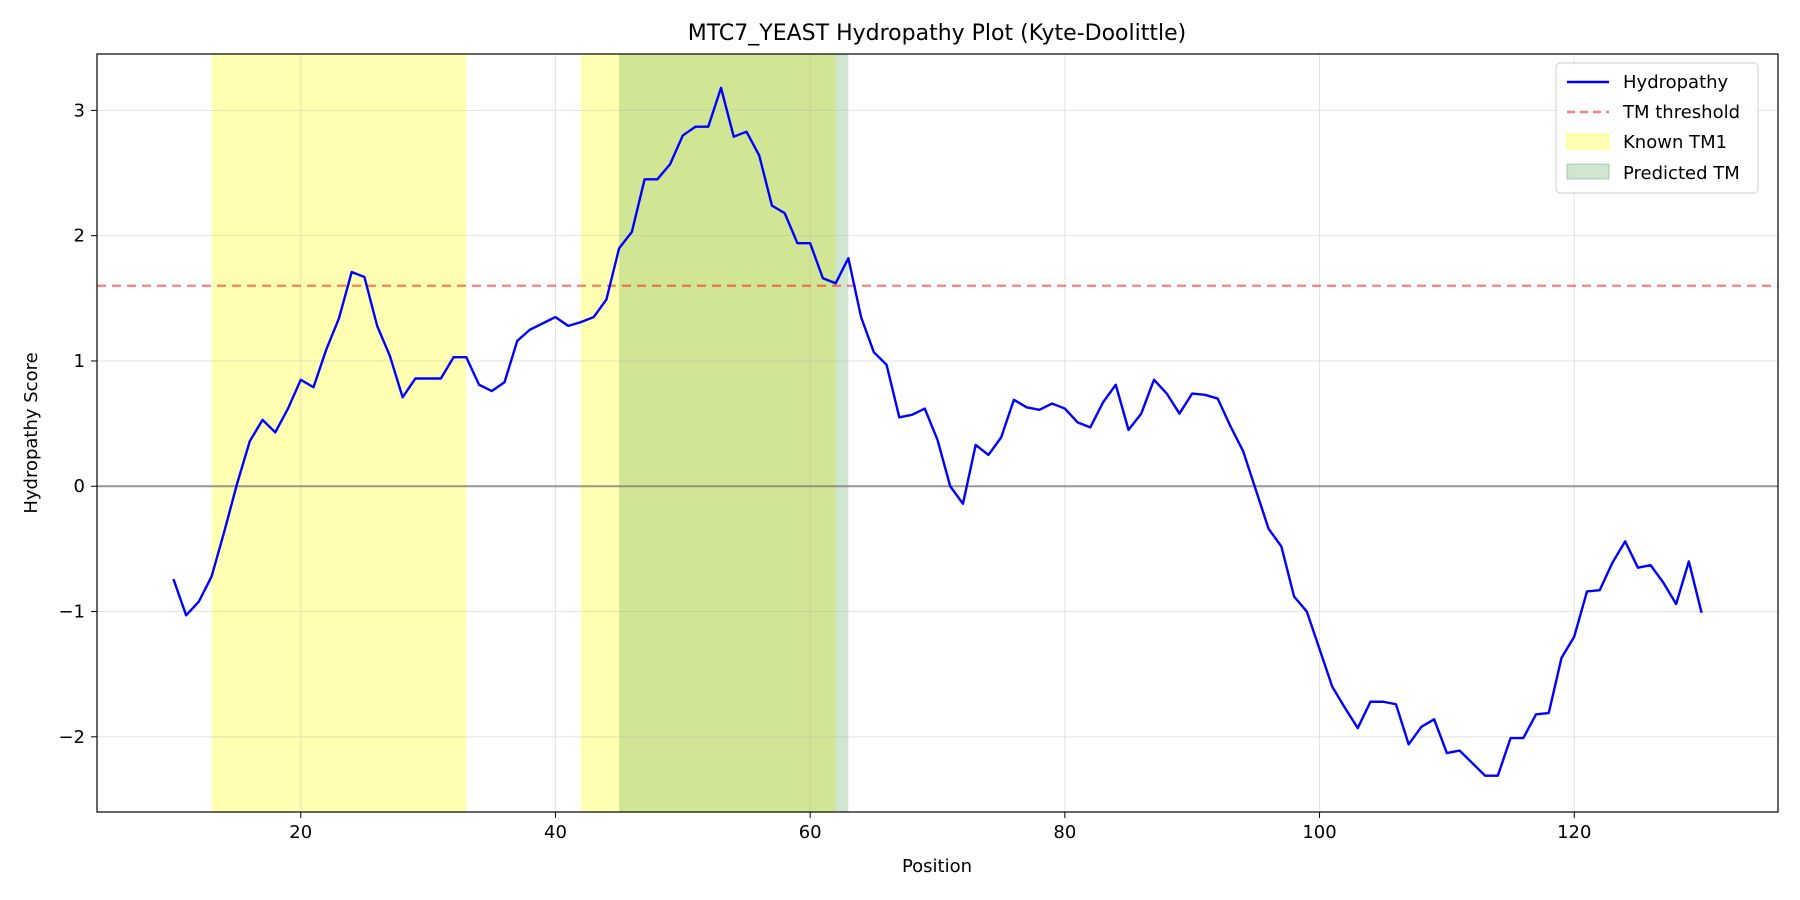 The width and height of the screenshot is (1800, 900). What do you see at coordinates (1588, 141) in the screenshot?
I see `legend-known-tm1-swatch` at bounding box center [1588, 141].